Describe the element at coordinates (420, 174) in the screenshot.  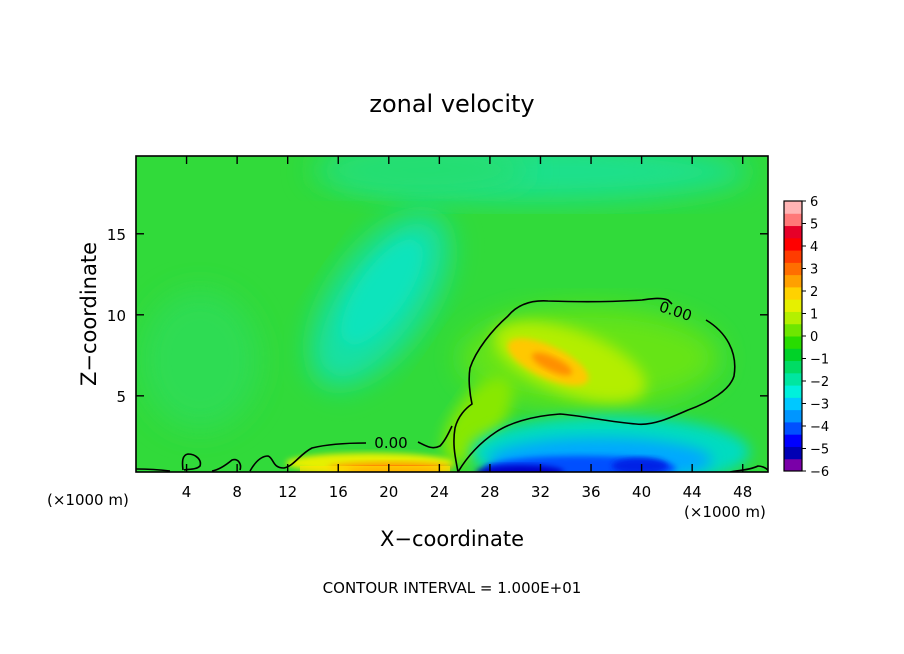
I see `upper-left-negative` at that location.